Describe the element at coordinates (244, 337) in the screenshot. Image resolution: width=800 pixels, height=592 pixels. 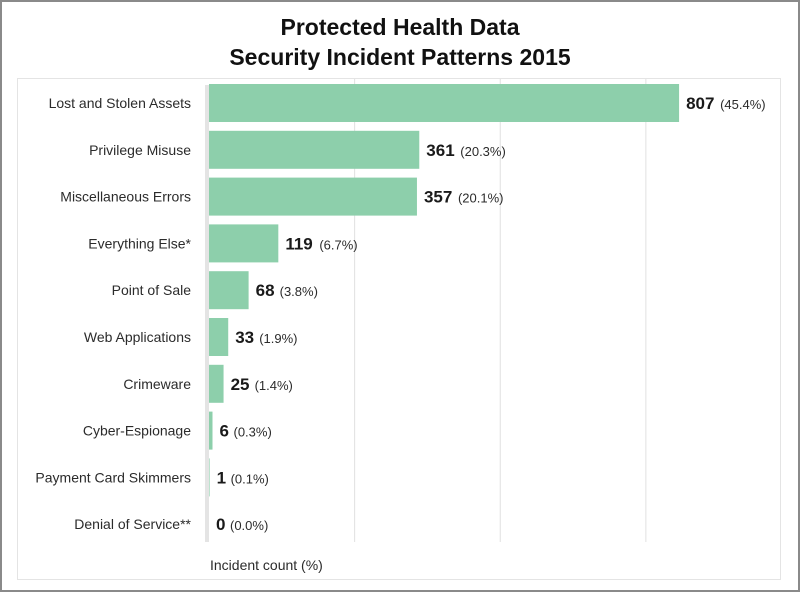
I see `value-label: 33` at that location.